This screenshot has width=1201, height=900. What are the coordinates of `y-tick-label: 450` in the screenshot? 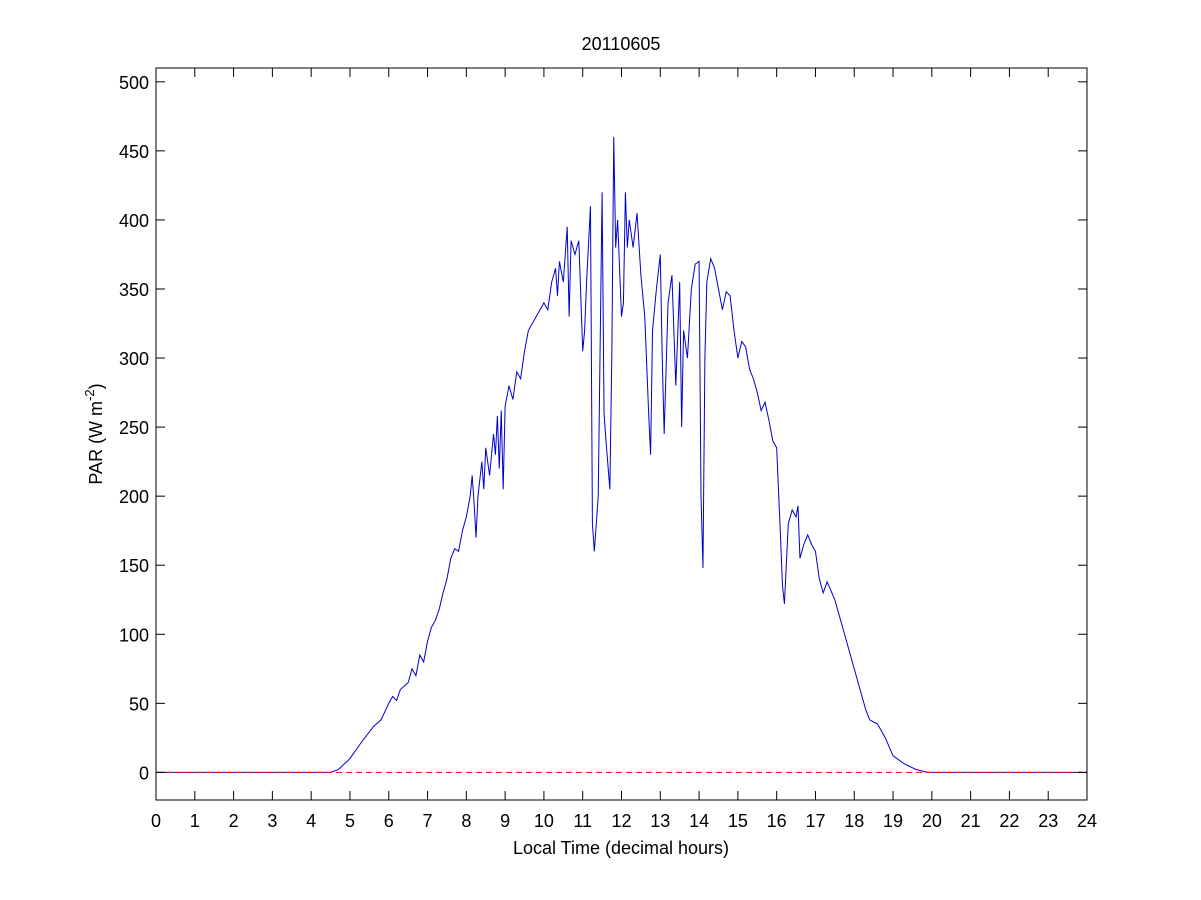 It's located at (134, 152).